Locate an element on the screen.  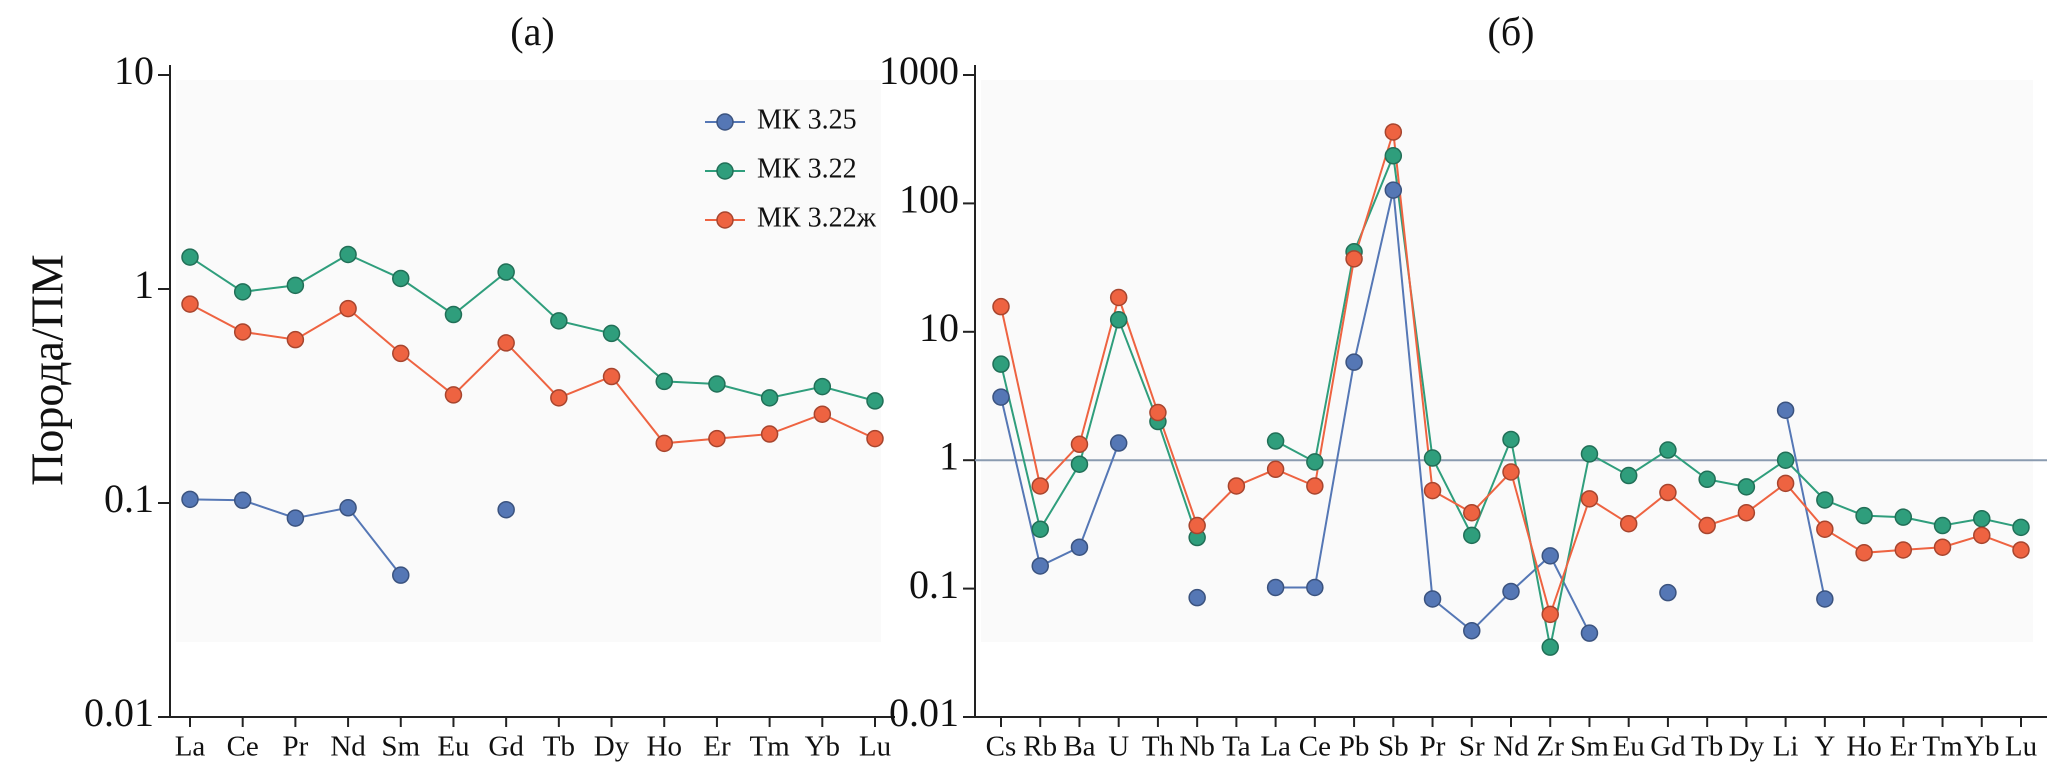
x-tick-label: Nb is located at coordinates (1196, 747).